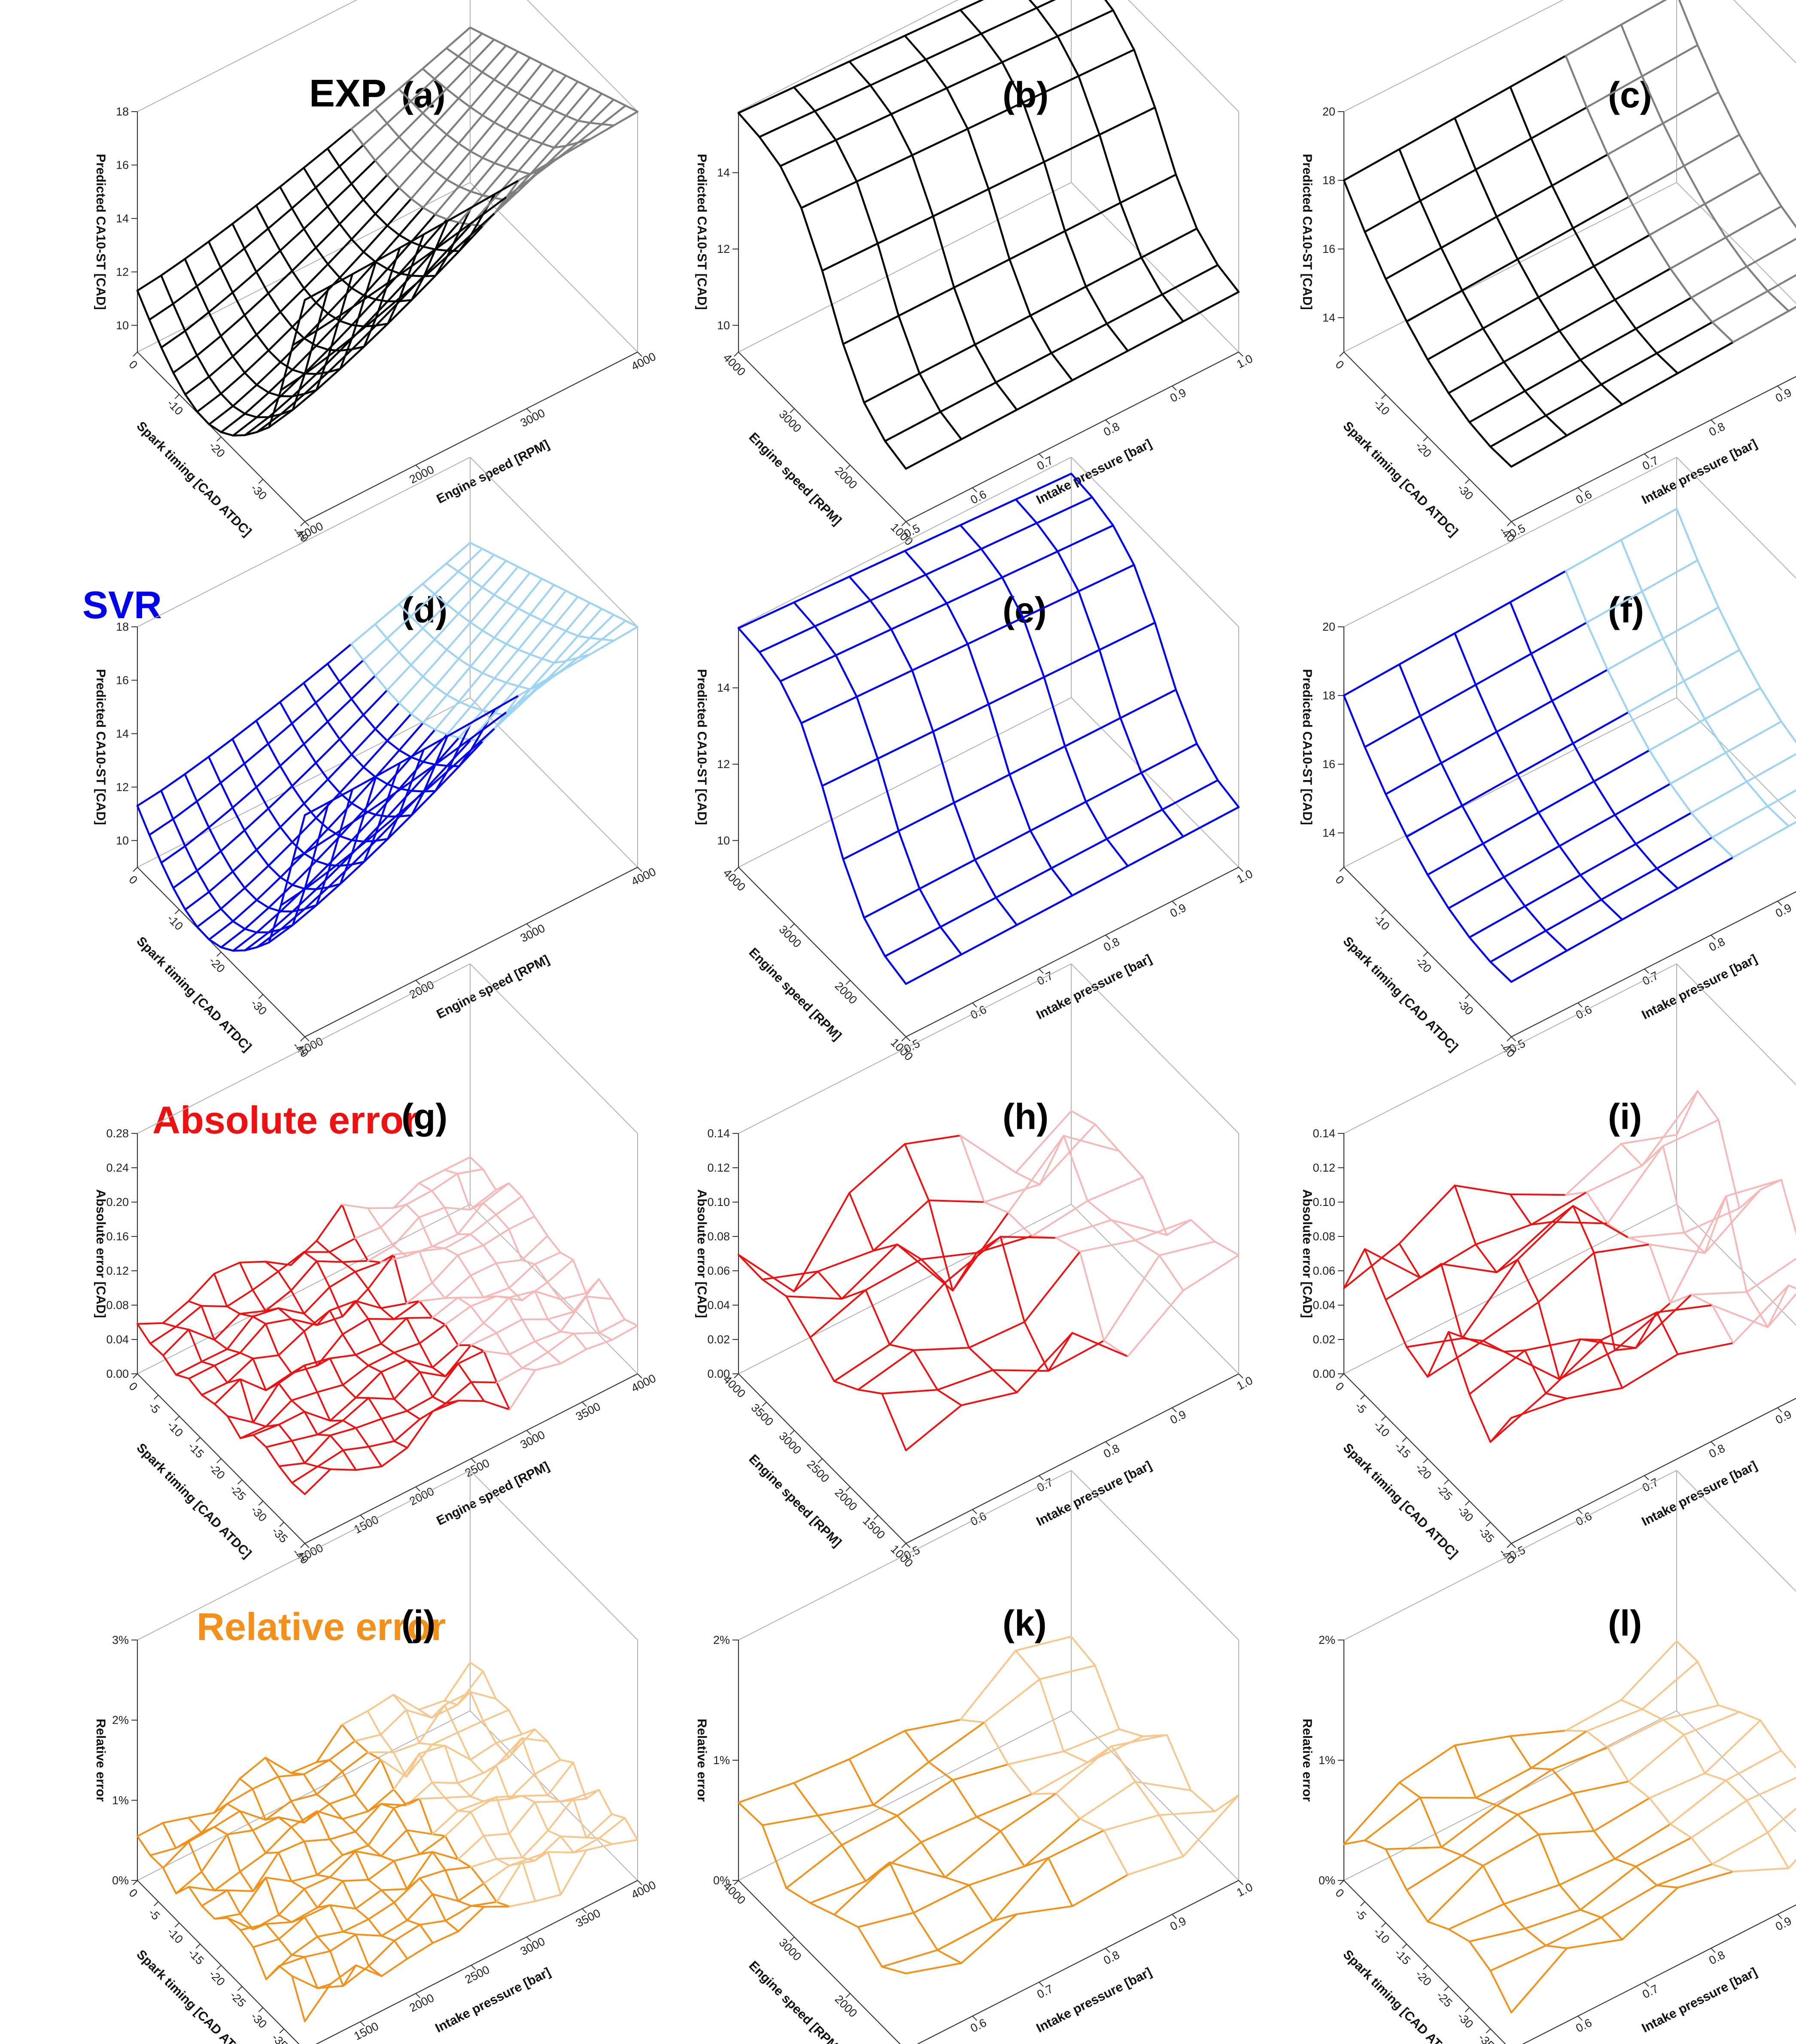  I want to click on y-tick-label: 0.8, so click(1717, 1451).